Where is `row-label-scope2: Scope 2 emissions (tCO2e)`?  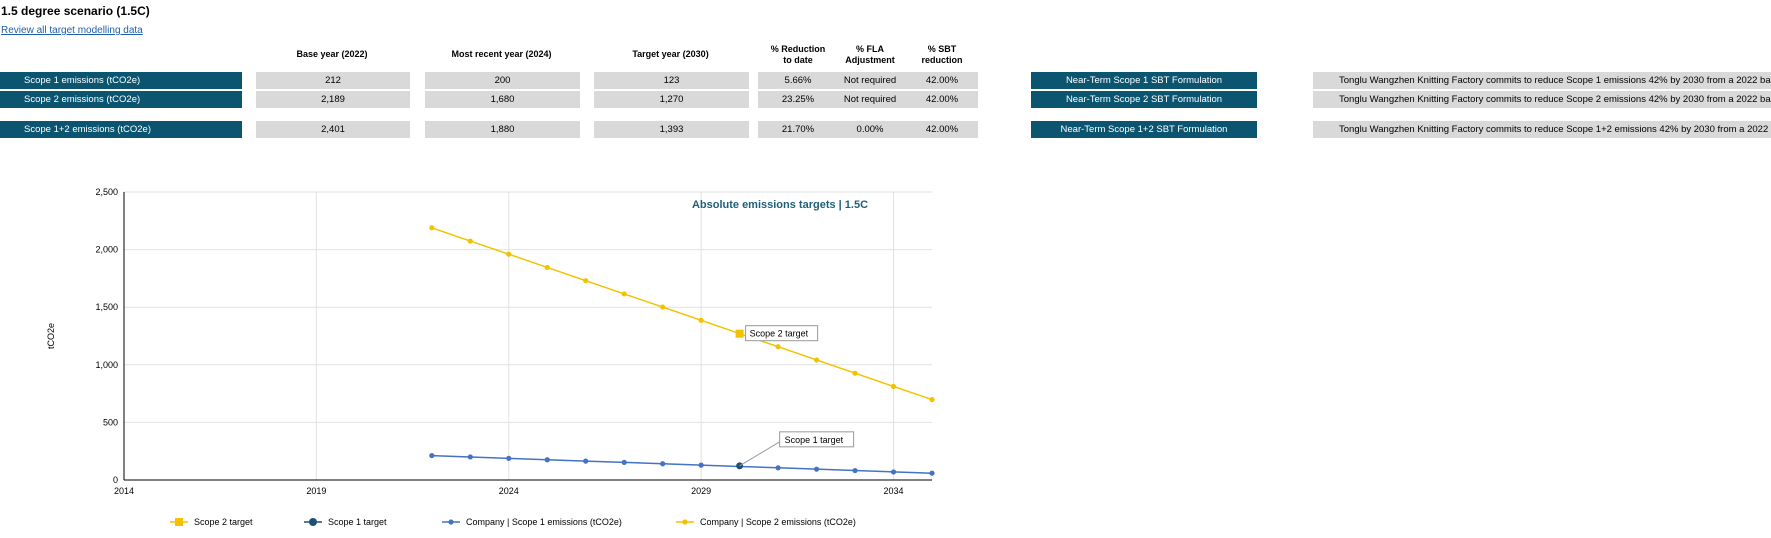
row-label-scope2: Scope 2 emissions (tCO2e) is located at coordinates (121, 99).